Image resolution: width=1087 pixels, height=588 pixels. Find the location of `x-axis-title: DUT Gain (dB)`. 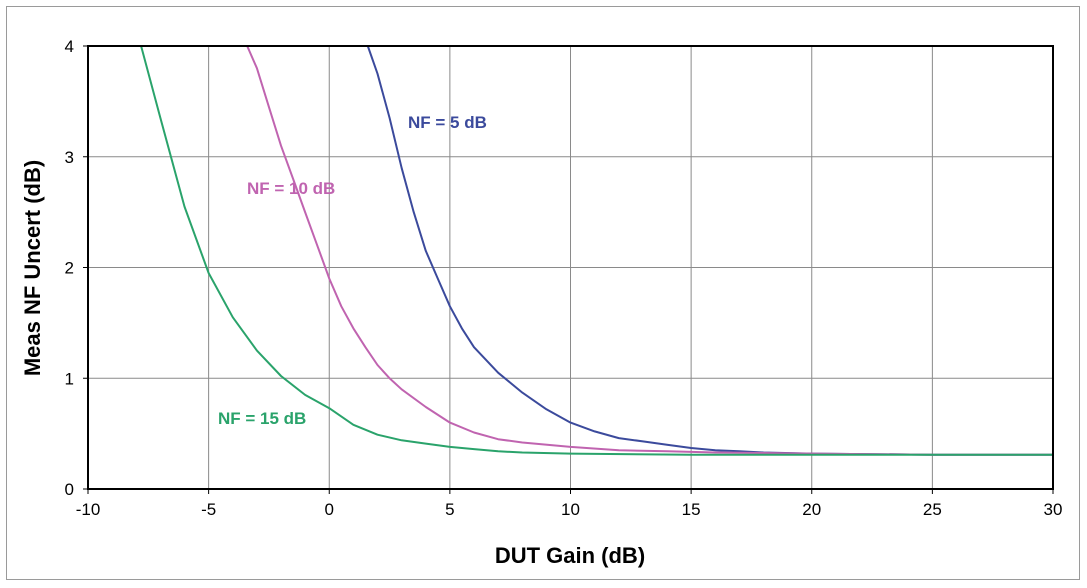

x-axis-title: DUT Gain (dB) is located at coordinates (570, 555).